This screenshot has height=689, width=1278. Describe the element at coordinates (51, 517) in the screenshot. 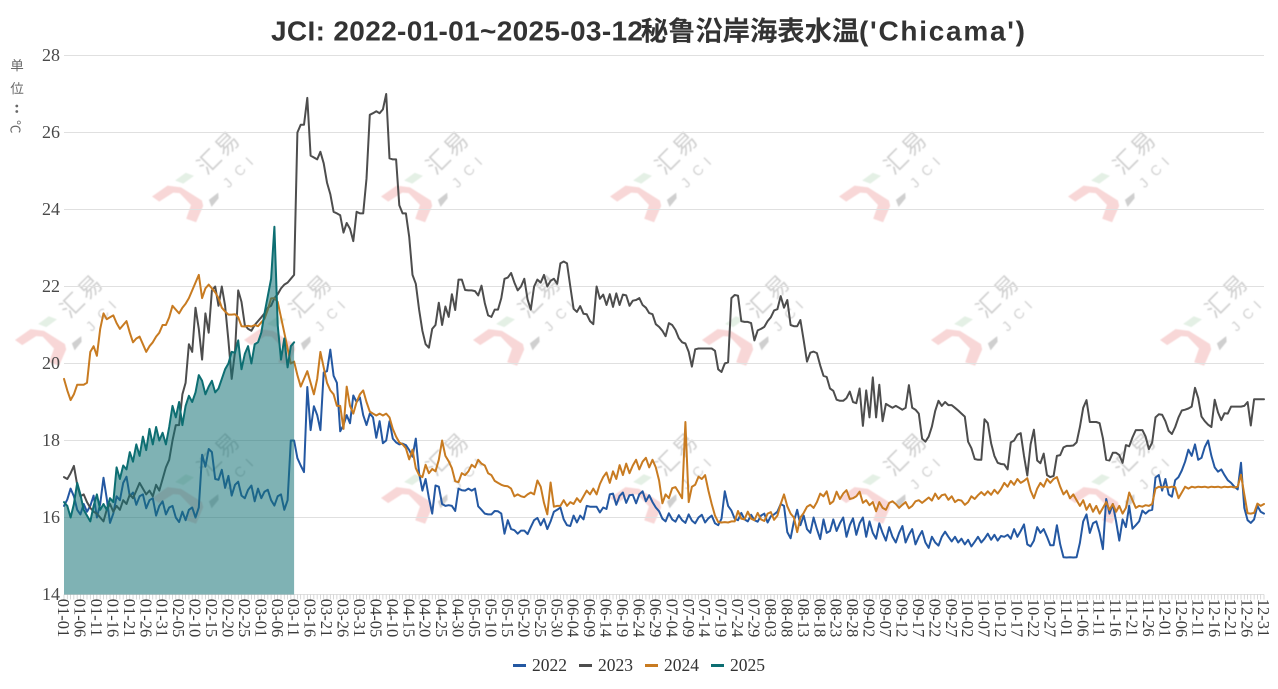

I see `svg-text: 16` at that location.